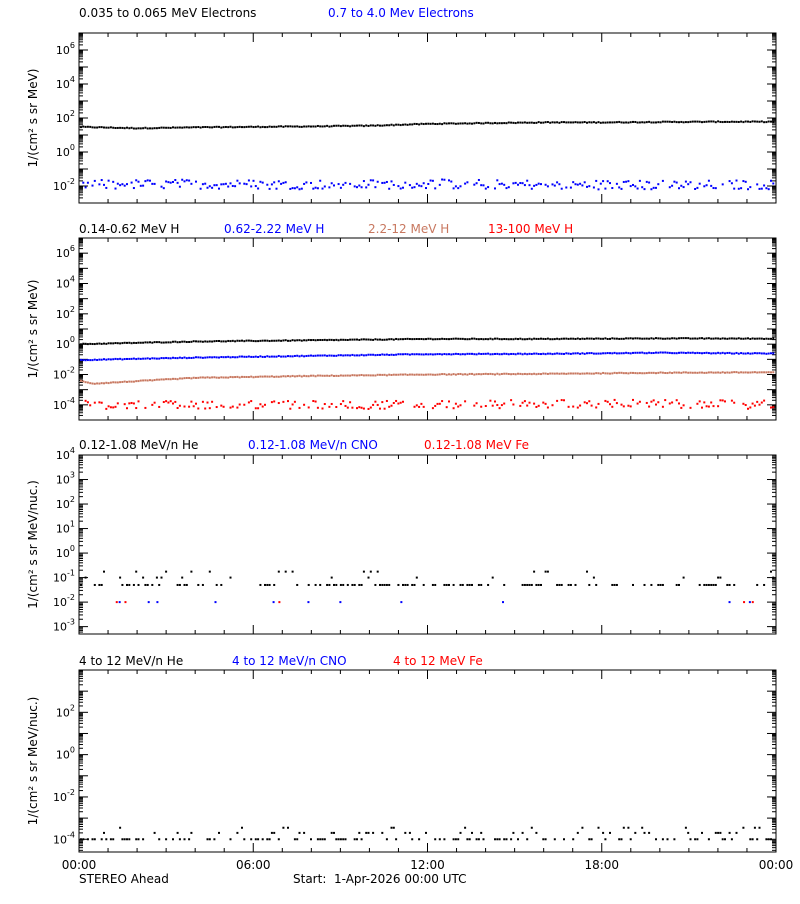 The height and width of the screenshot is (904, 800). What do you see at coordinates (64, 577) in the screenshot?
I see `y-tick-label: 10⁻¹` at bounding box center [64, 577].